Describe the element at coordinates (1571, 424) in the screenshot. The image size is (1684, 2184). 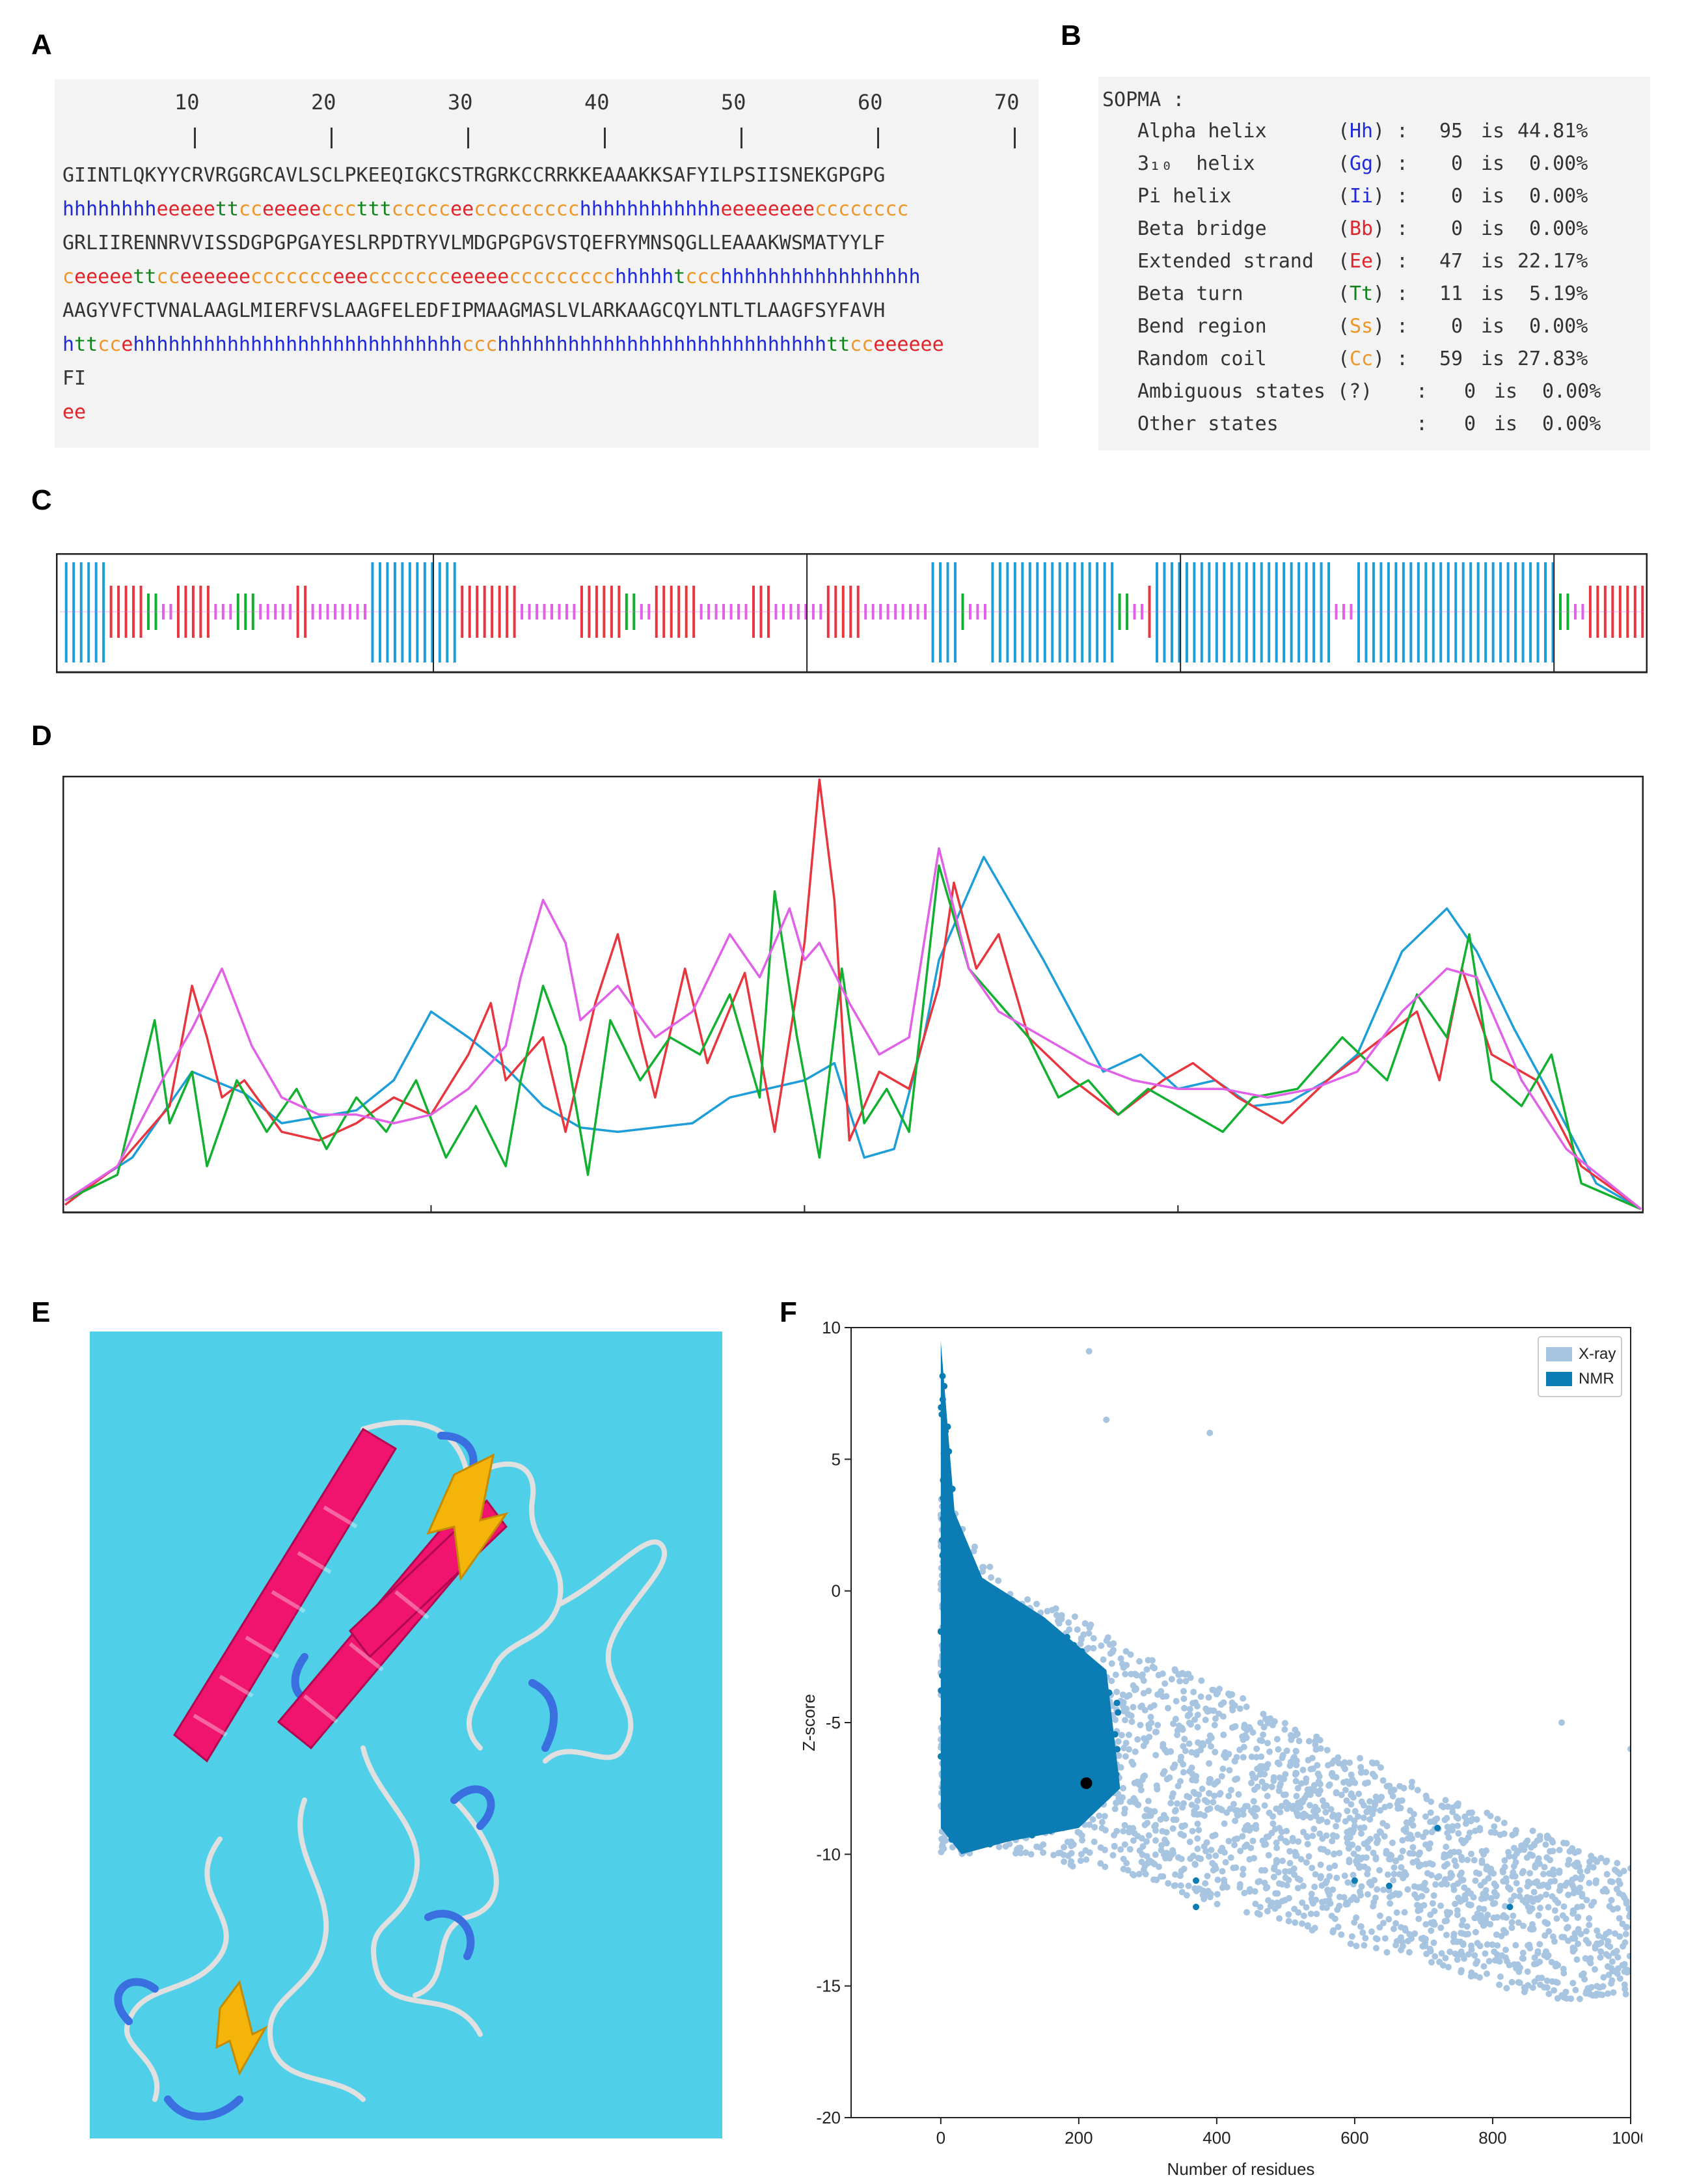
I see `sopma-row-percent: 0.00%` at that location.